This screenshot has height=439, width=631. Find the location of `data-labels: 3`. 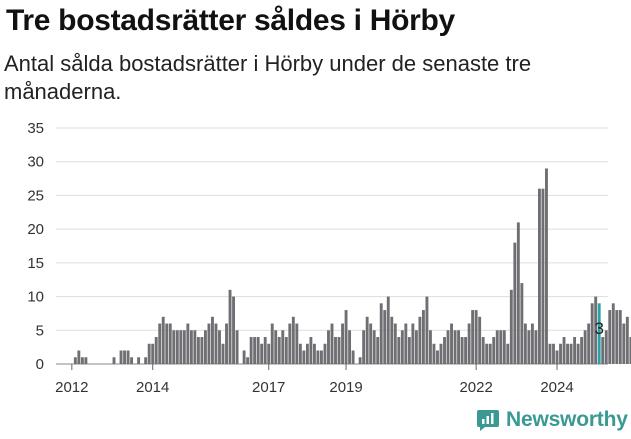

data-labels: 3 is located at coordinates (598, 328).